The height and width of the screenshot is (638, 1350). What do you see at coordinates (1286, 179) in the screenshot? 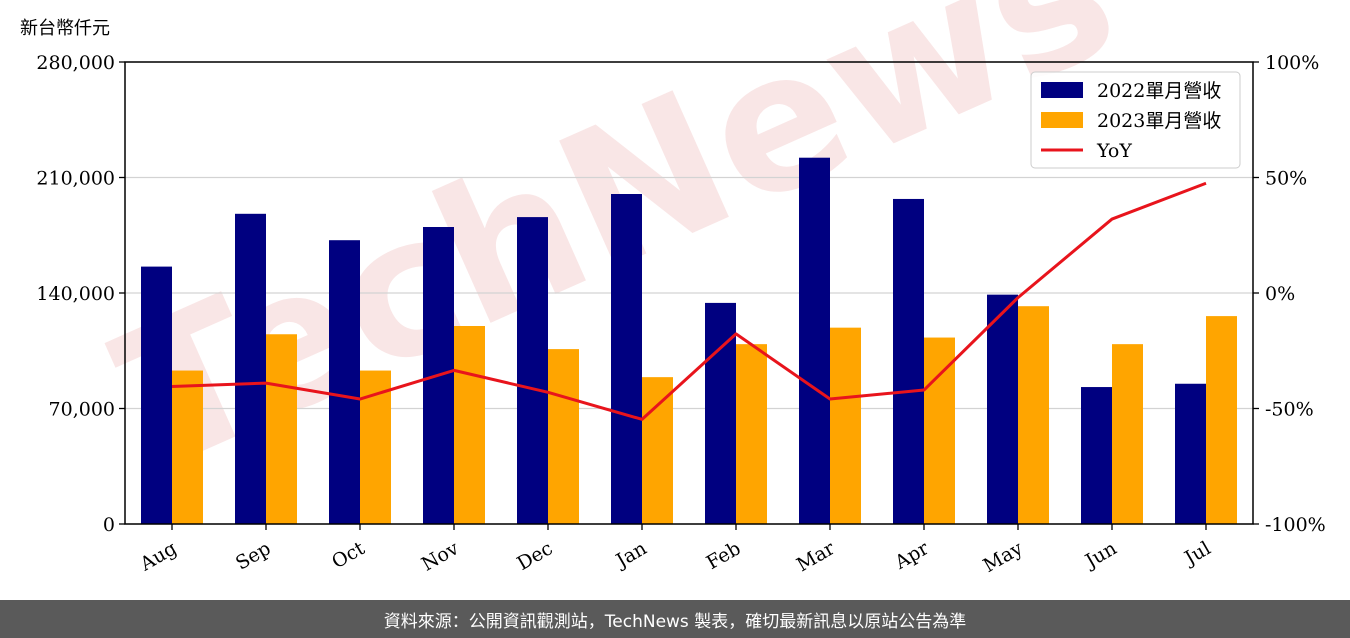
I see `right-tick-label: 50%` at bounding box center [1286, 179].